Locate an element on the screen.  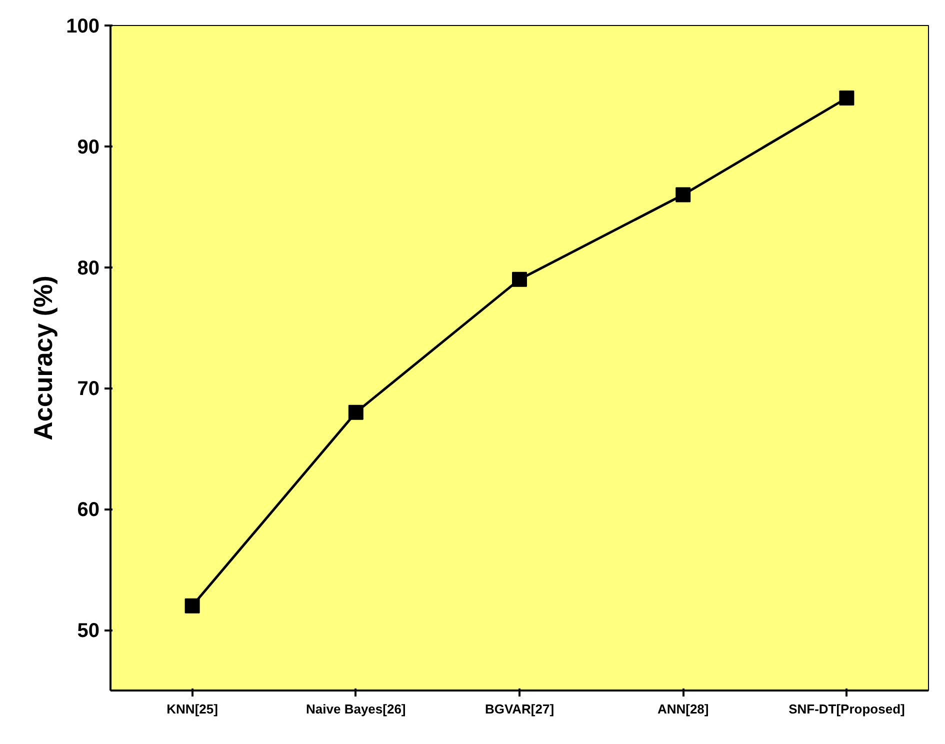
x-tick-label: BGVAR[27] is located at coordinates (519, 709).